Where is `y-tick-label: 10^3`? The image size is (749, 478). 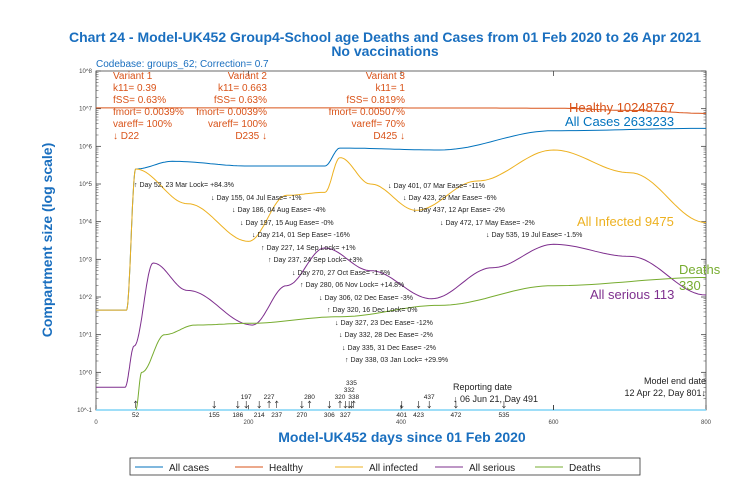 y-tick-label: 10^3 is located at coordinates (85, 260).